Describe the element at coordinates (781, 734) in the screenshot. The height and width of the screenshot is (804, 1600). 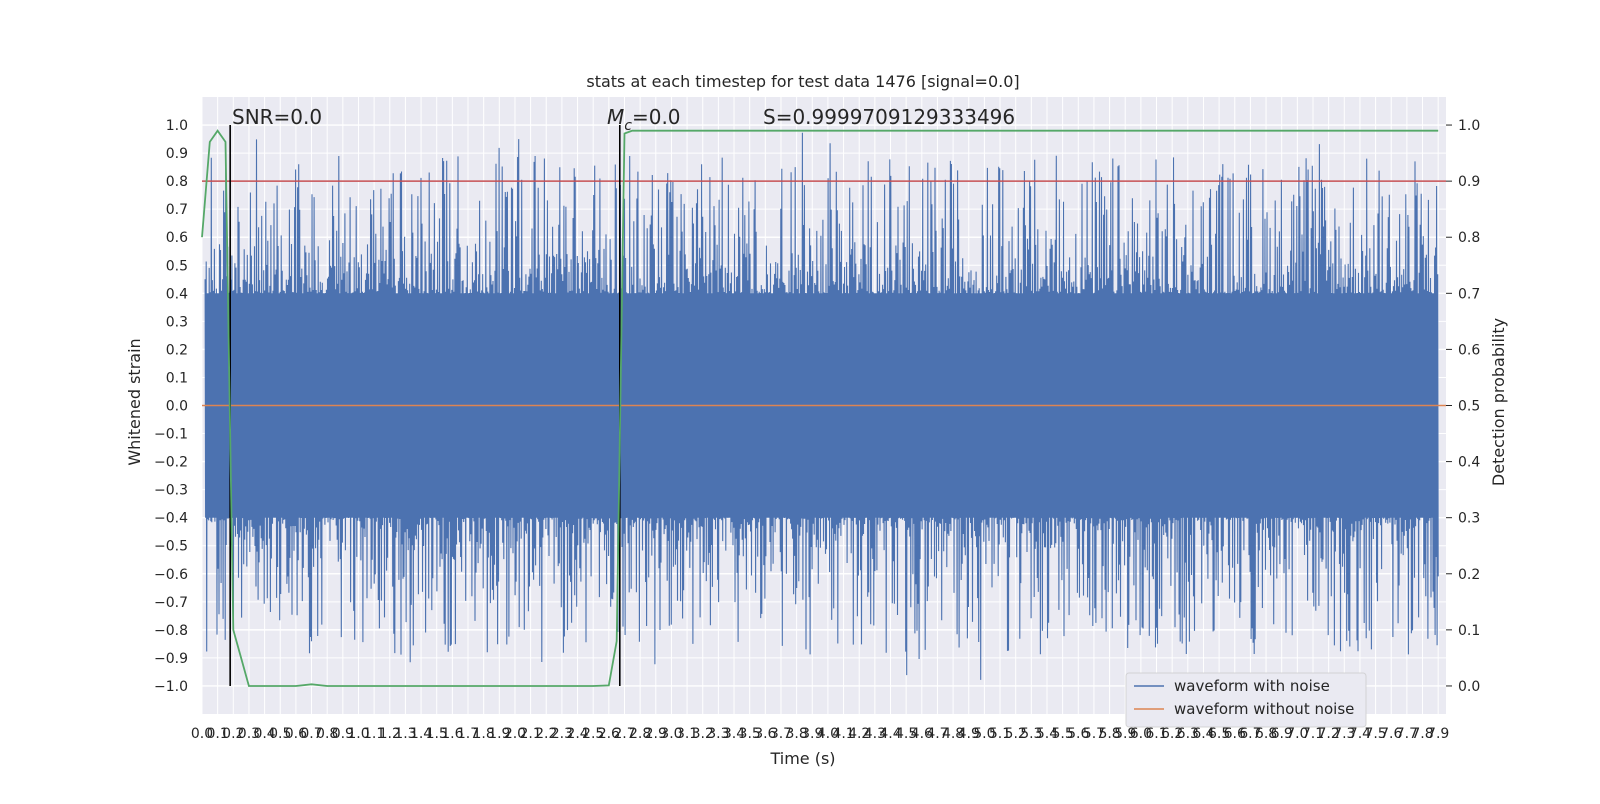
I see `x-tick-label: 3.7` at that location.